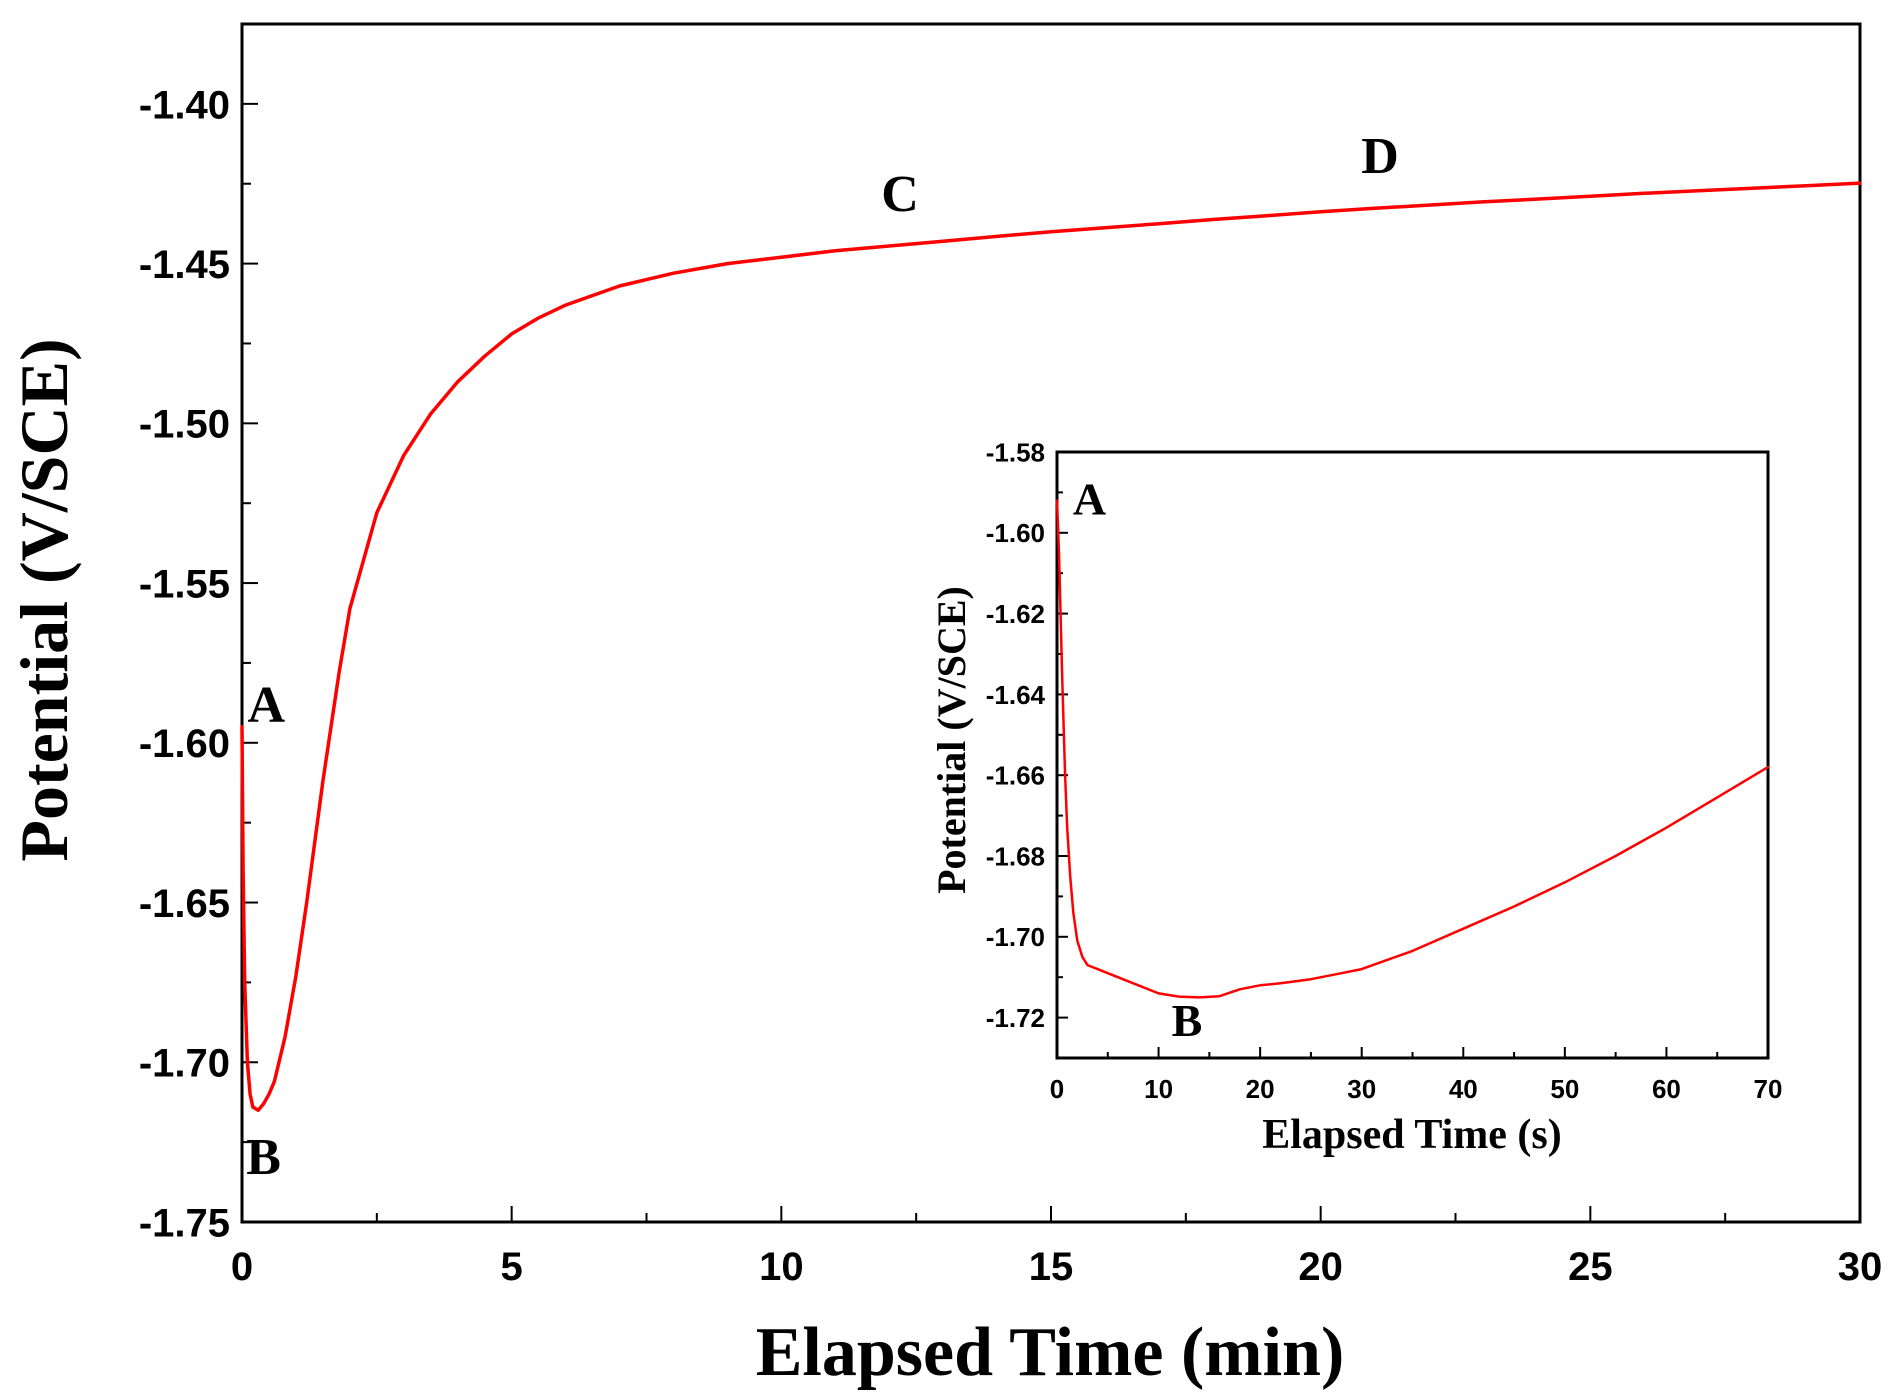 Image resolution: width=1893 pixels, height=1400 pixels. What do you see at coordinates (1380, 156) in the screenshot?
I see `main-annotation-d: D` at bounding box center [1380, 156].